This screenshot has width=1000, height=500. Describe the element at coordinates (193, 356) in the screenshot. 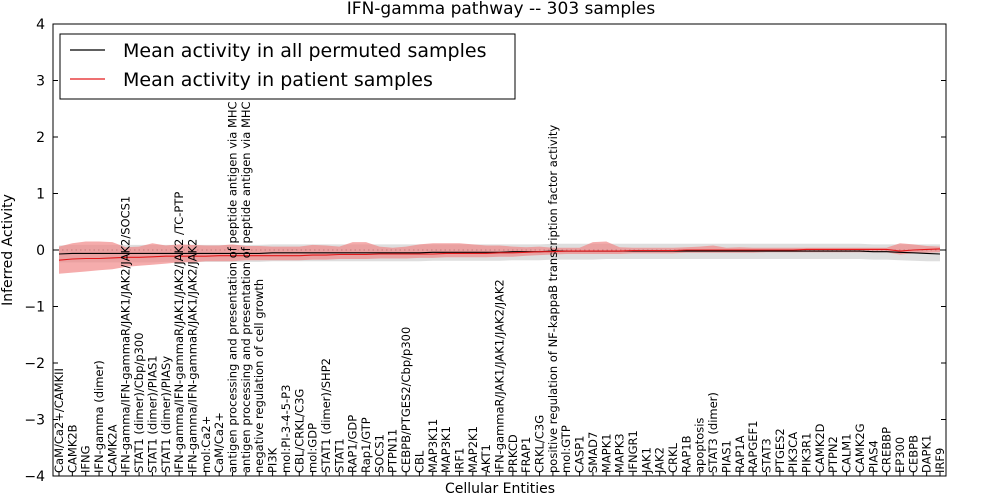

I see `x-tick-label: IFN-gamma/IFN-gammaR/JAK1/JAK2/JAK2` at that location.